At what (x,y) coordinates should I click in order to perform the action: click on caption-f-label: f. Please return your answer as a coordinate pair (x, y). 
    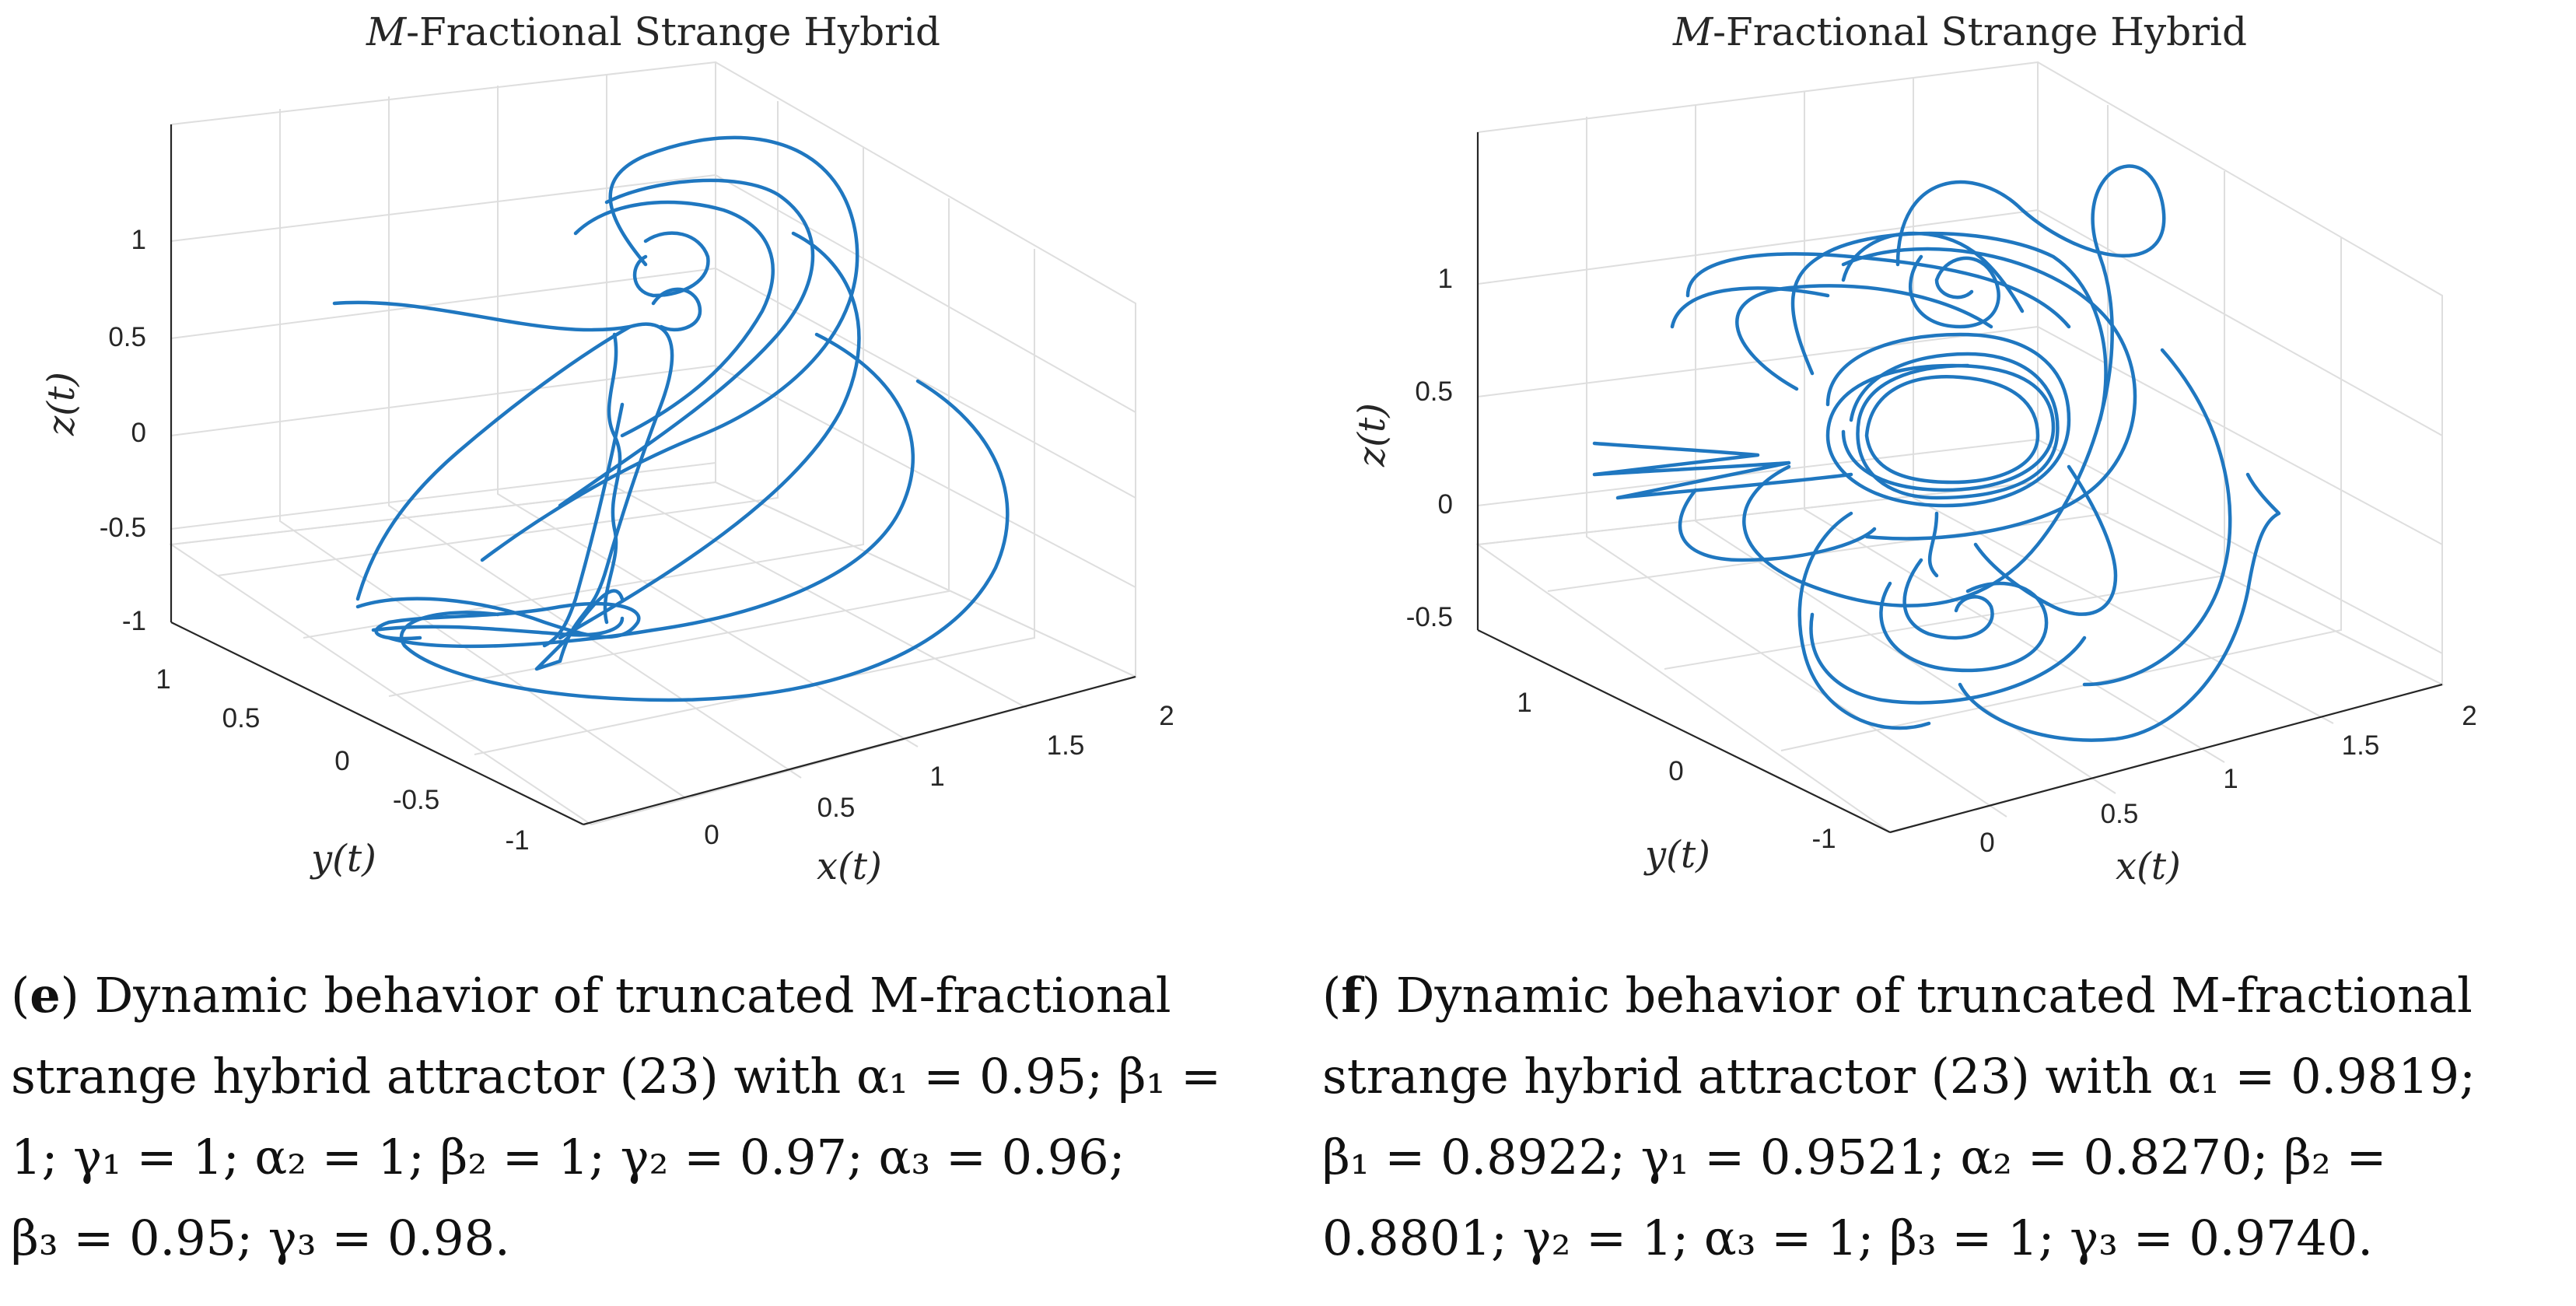
    Looking at the image, I should click on (1352, 995).